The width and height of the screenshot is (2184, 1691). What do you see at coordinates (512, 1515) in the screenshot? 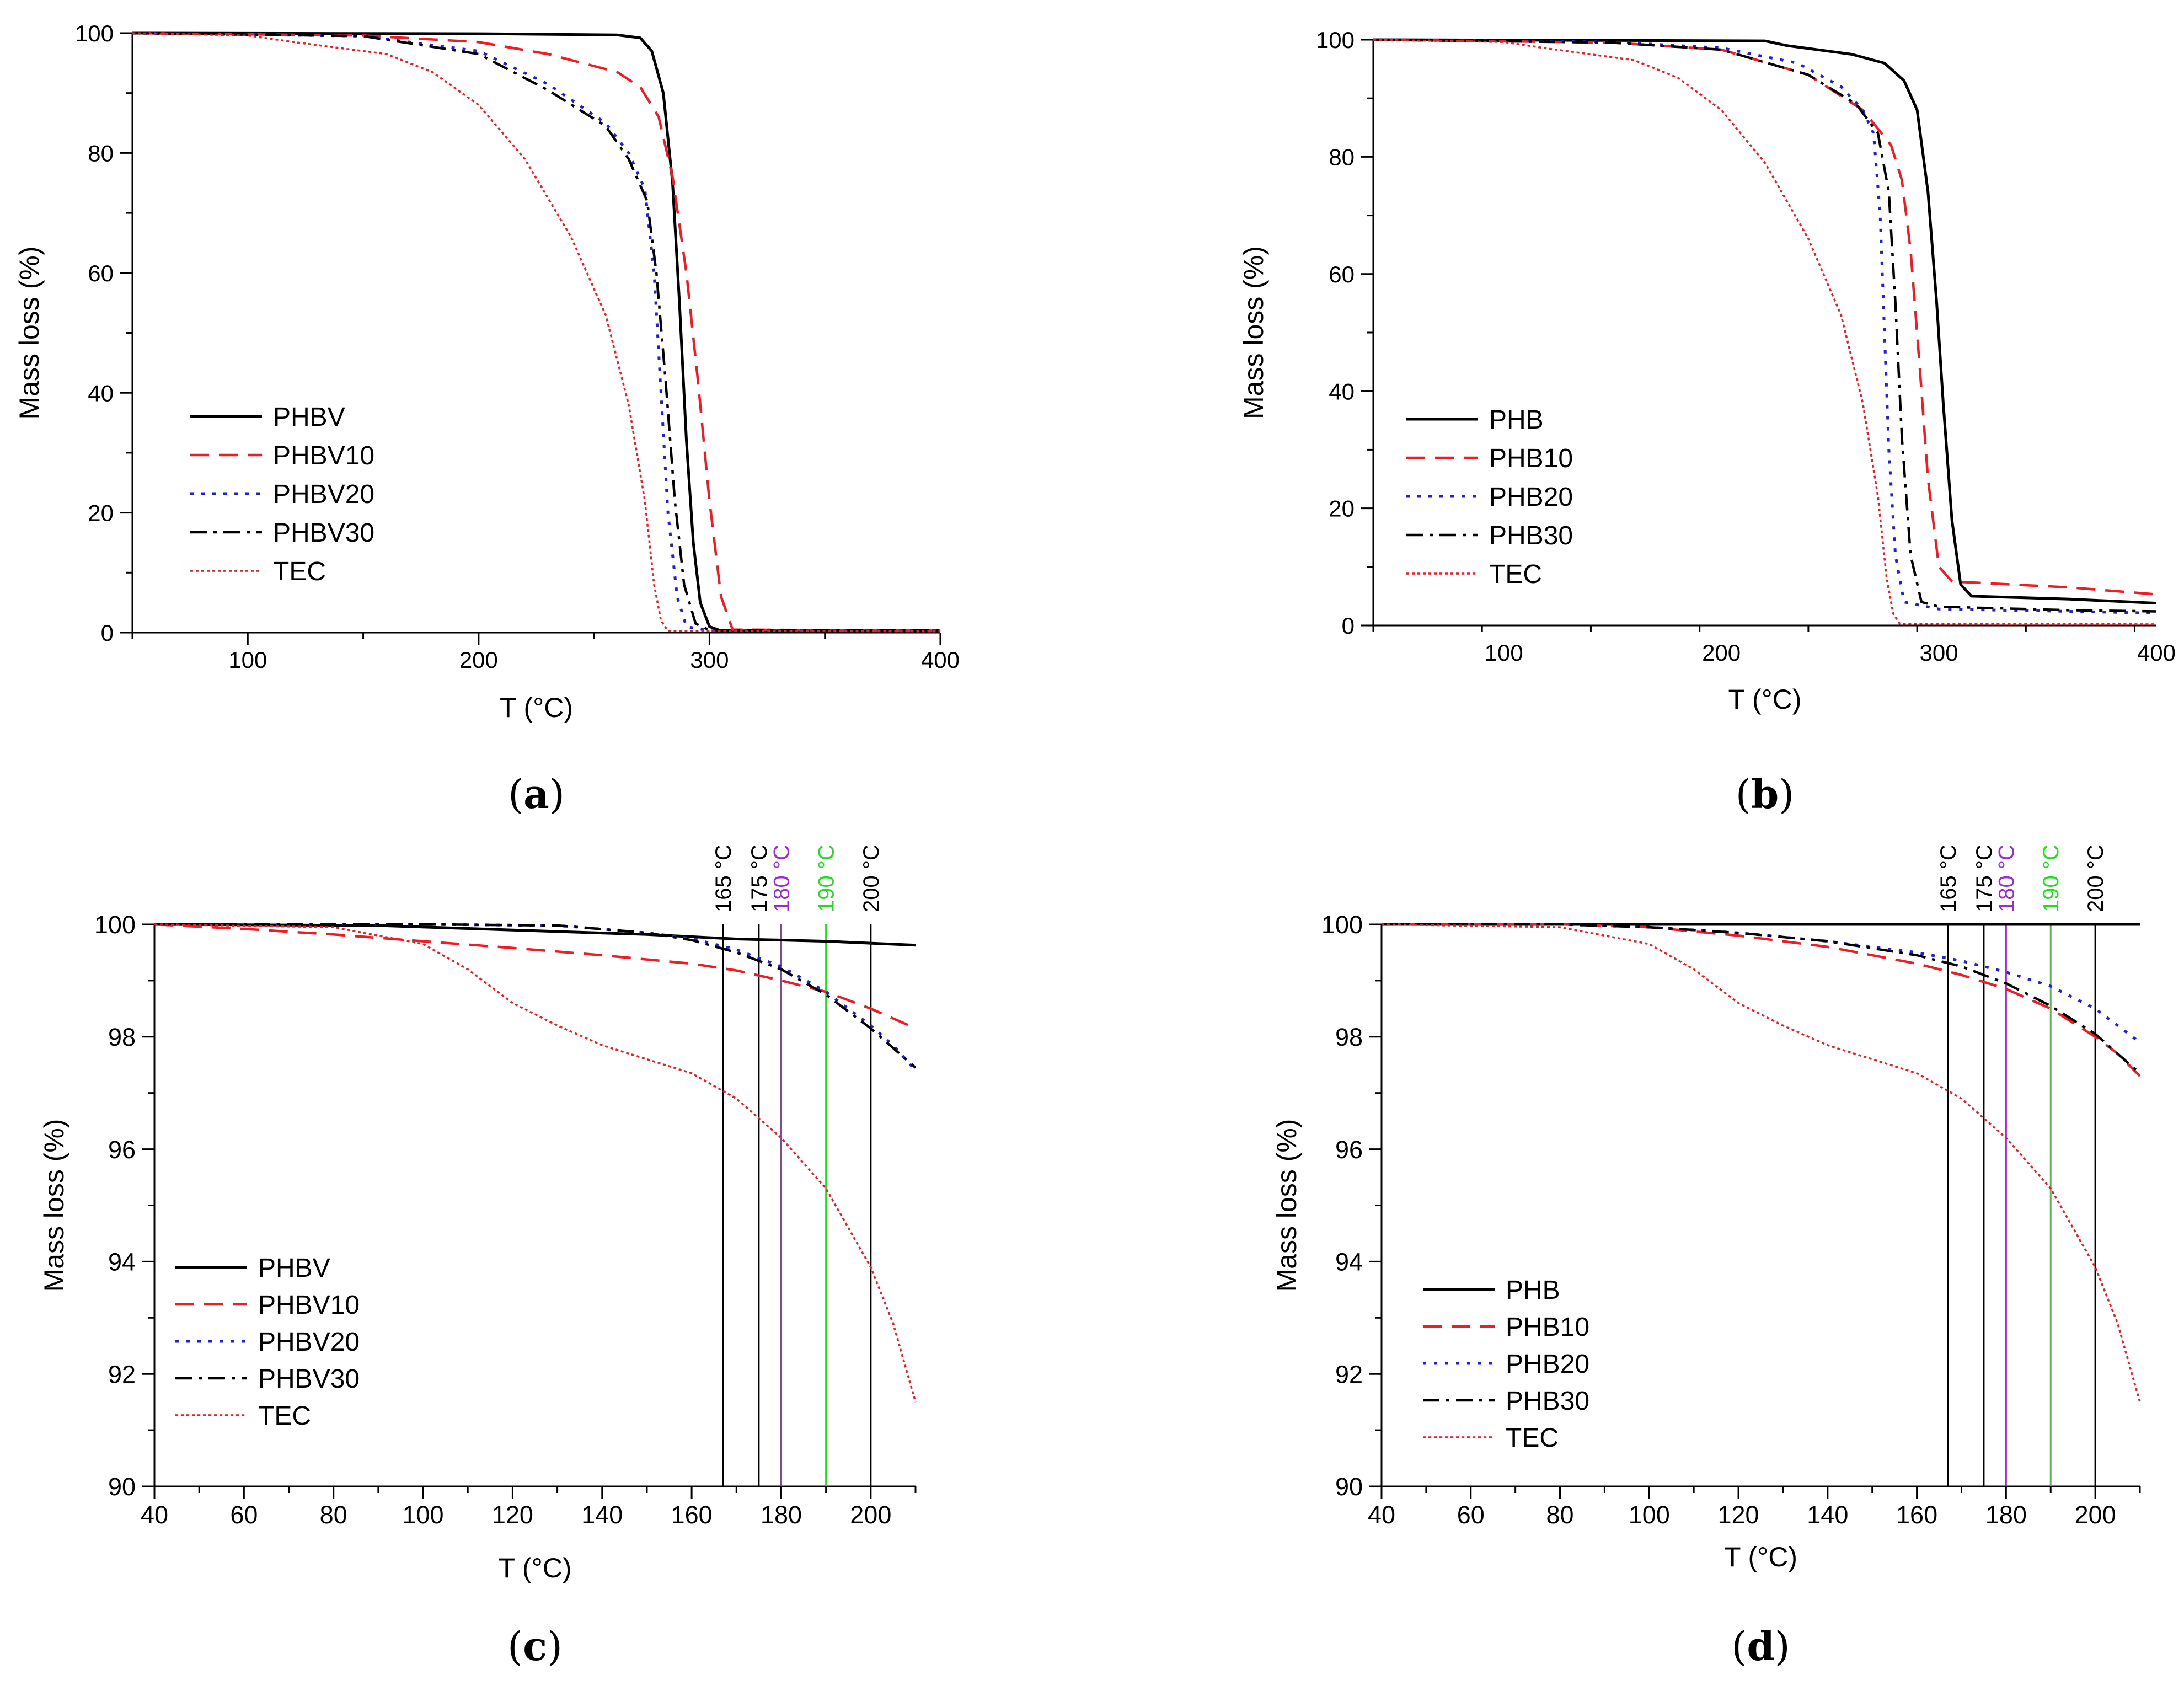
I see `x-tick-label: 120` at bounding box center [512, 1515].